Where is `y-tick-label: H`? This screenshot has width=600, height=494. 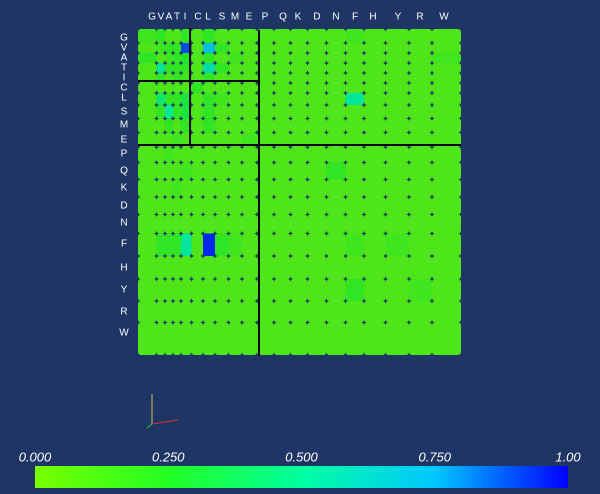
y-tick-label: H is located at coordinates (123, 268).